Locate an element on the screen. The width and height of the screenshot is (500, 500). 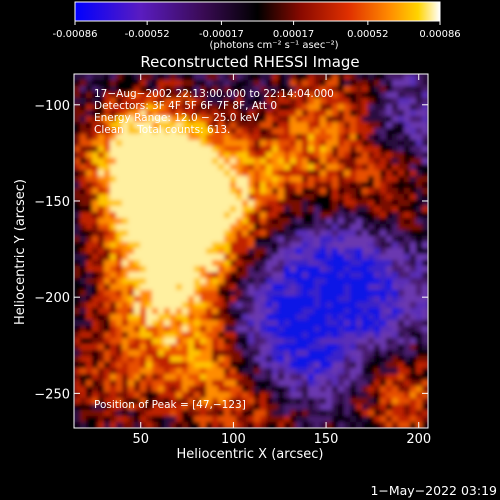
info-line-counts: Clean Total counts: 613. is located at coordinates (162, 130).